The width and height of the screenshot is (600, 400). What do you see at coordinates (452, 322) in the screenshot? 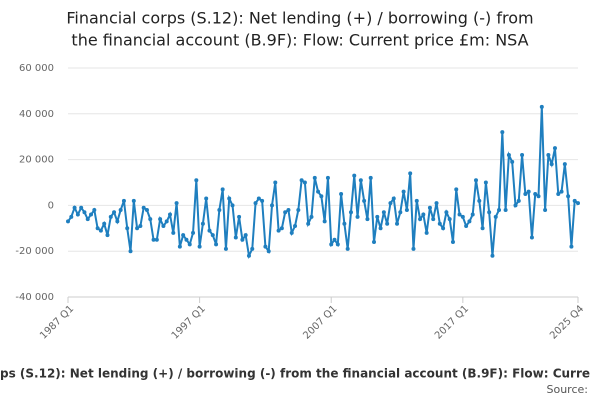
I see `x-tick-label: 2017 Q1` at bounding box center [452, 322].